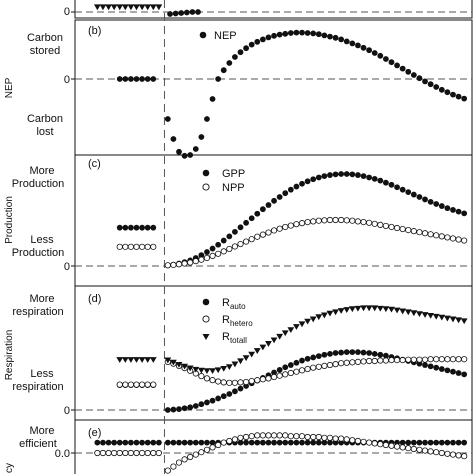  Describe the element at coordinates (9, 87) in the screenshot. I see `nep-axis-label: NEP` at that location.